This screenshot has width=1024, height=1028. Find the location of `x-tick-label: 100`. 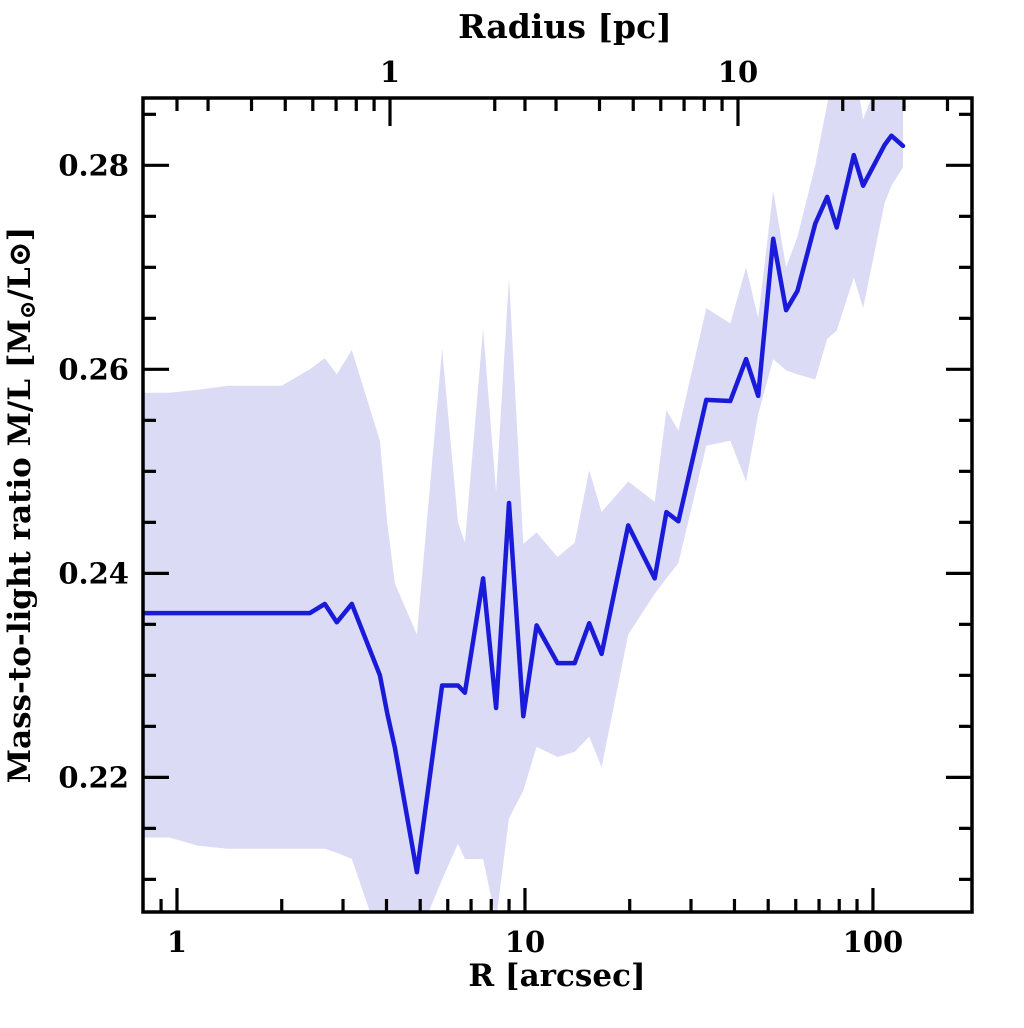

x-tick-label: 100 is located at coordinates (873, 942).